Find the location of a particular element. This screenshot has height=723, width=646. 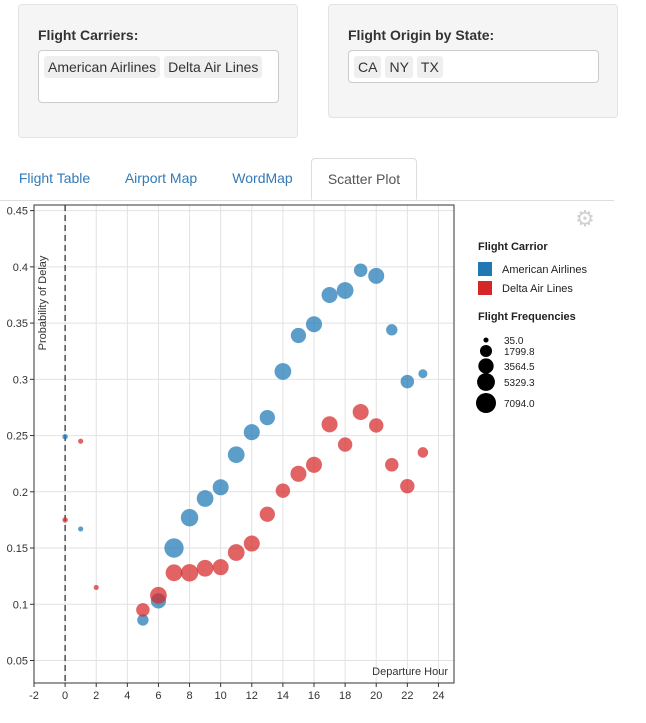

y-tick-label: 0.1 is located at coordinates (20, 605).